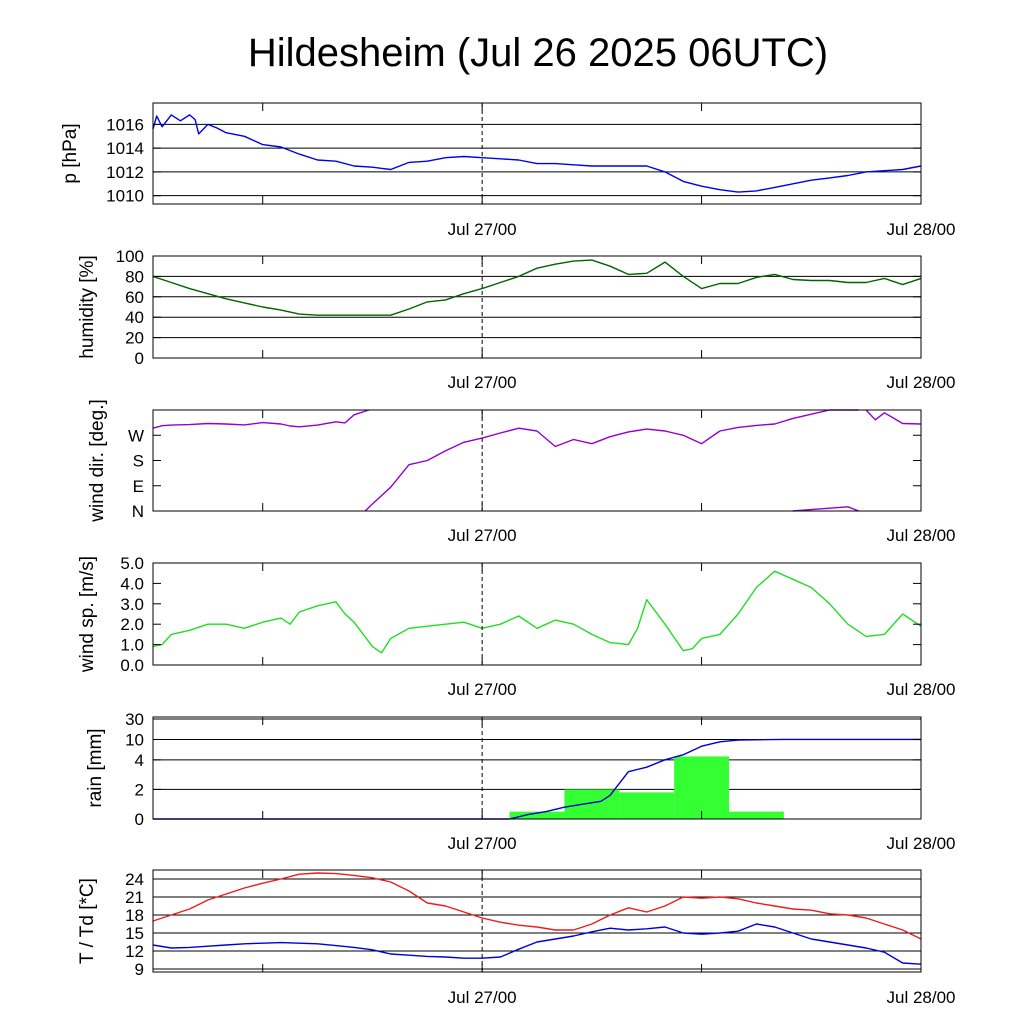 The width and height of the screenshot is (1024, 1024). What do you see at coordinates (538, 53) in the screenshot?
I see `page-title: Hildesheim (Jul 26 2025 06UTC)` at bounding box center [538, 53].